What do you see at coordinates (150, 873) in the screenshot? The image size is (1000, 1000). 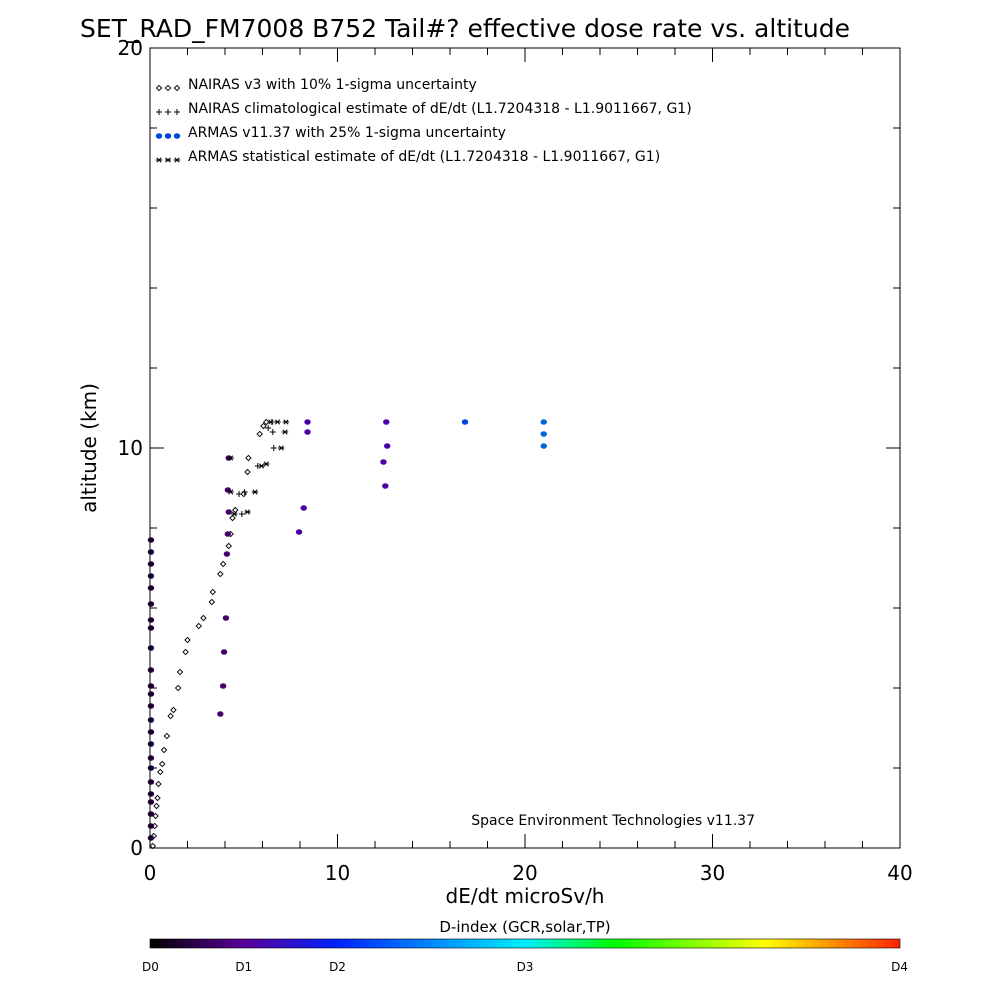 I see `x-tick-label: 0` at bounding box center [150, 873].